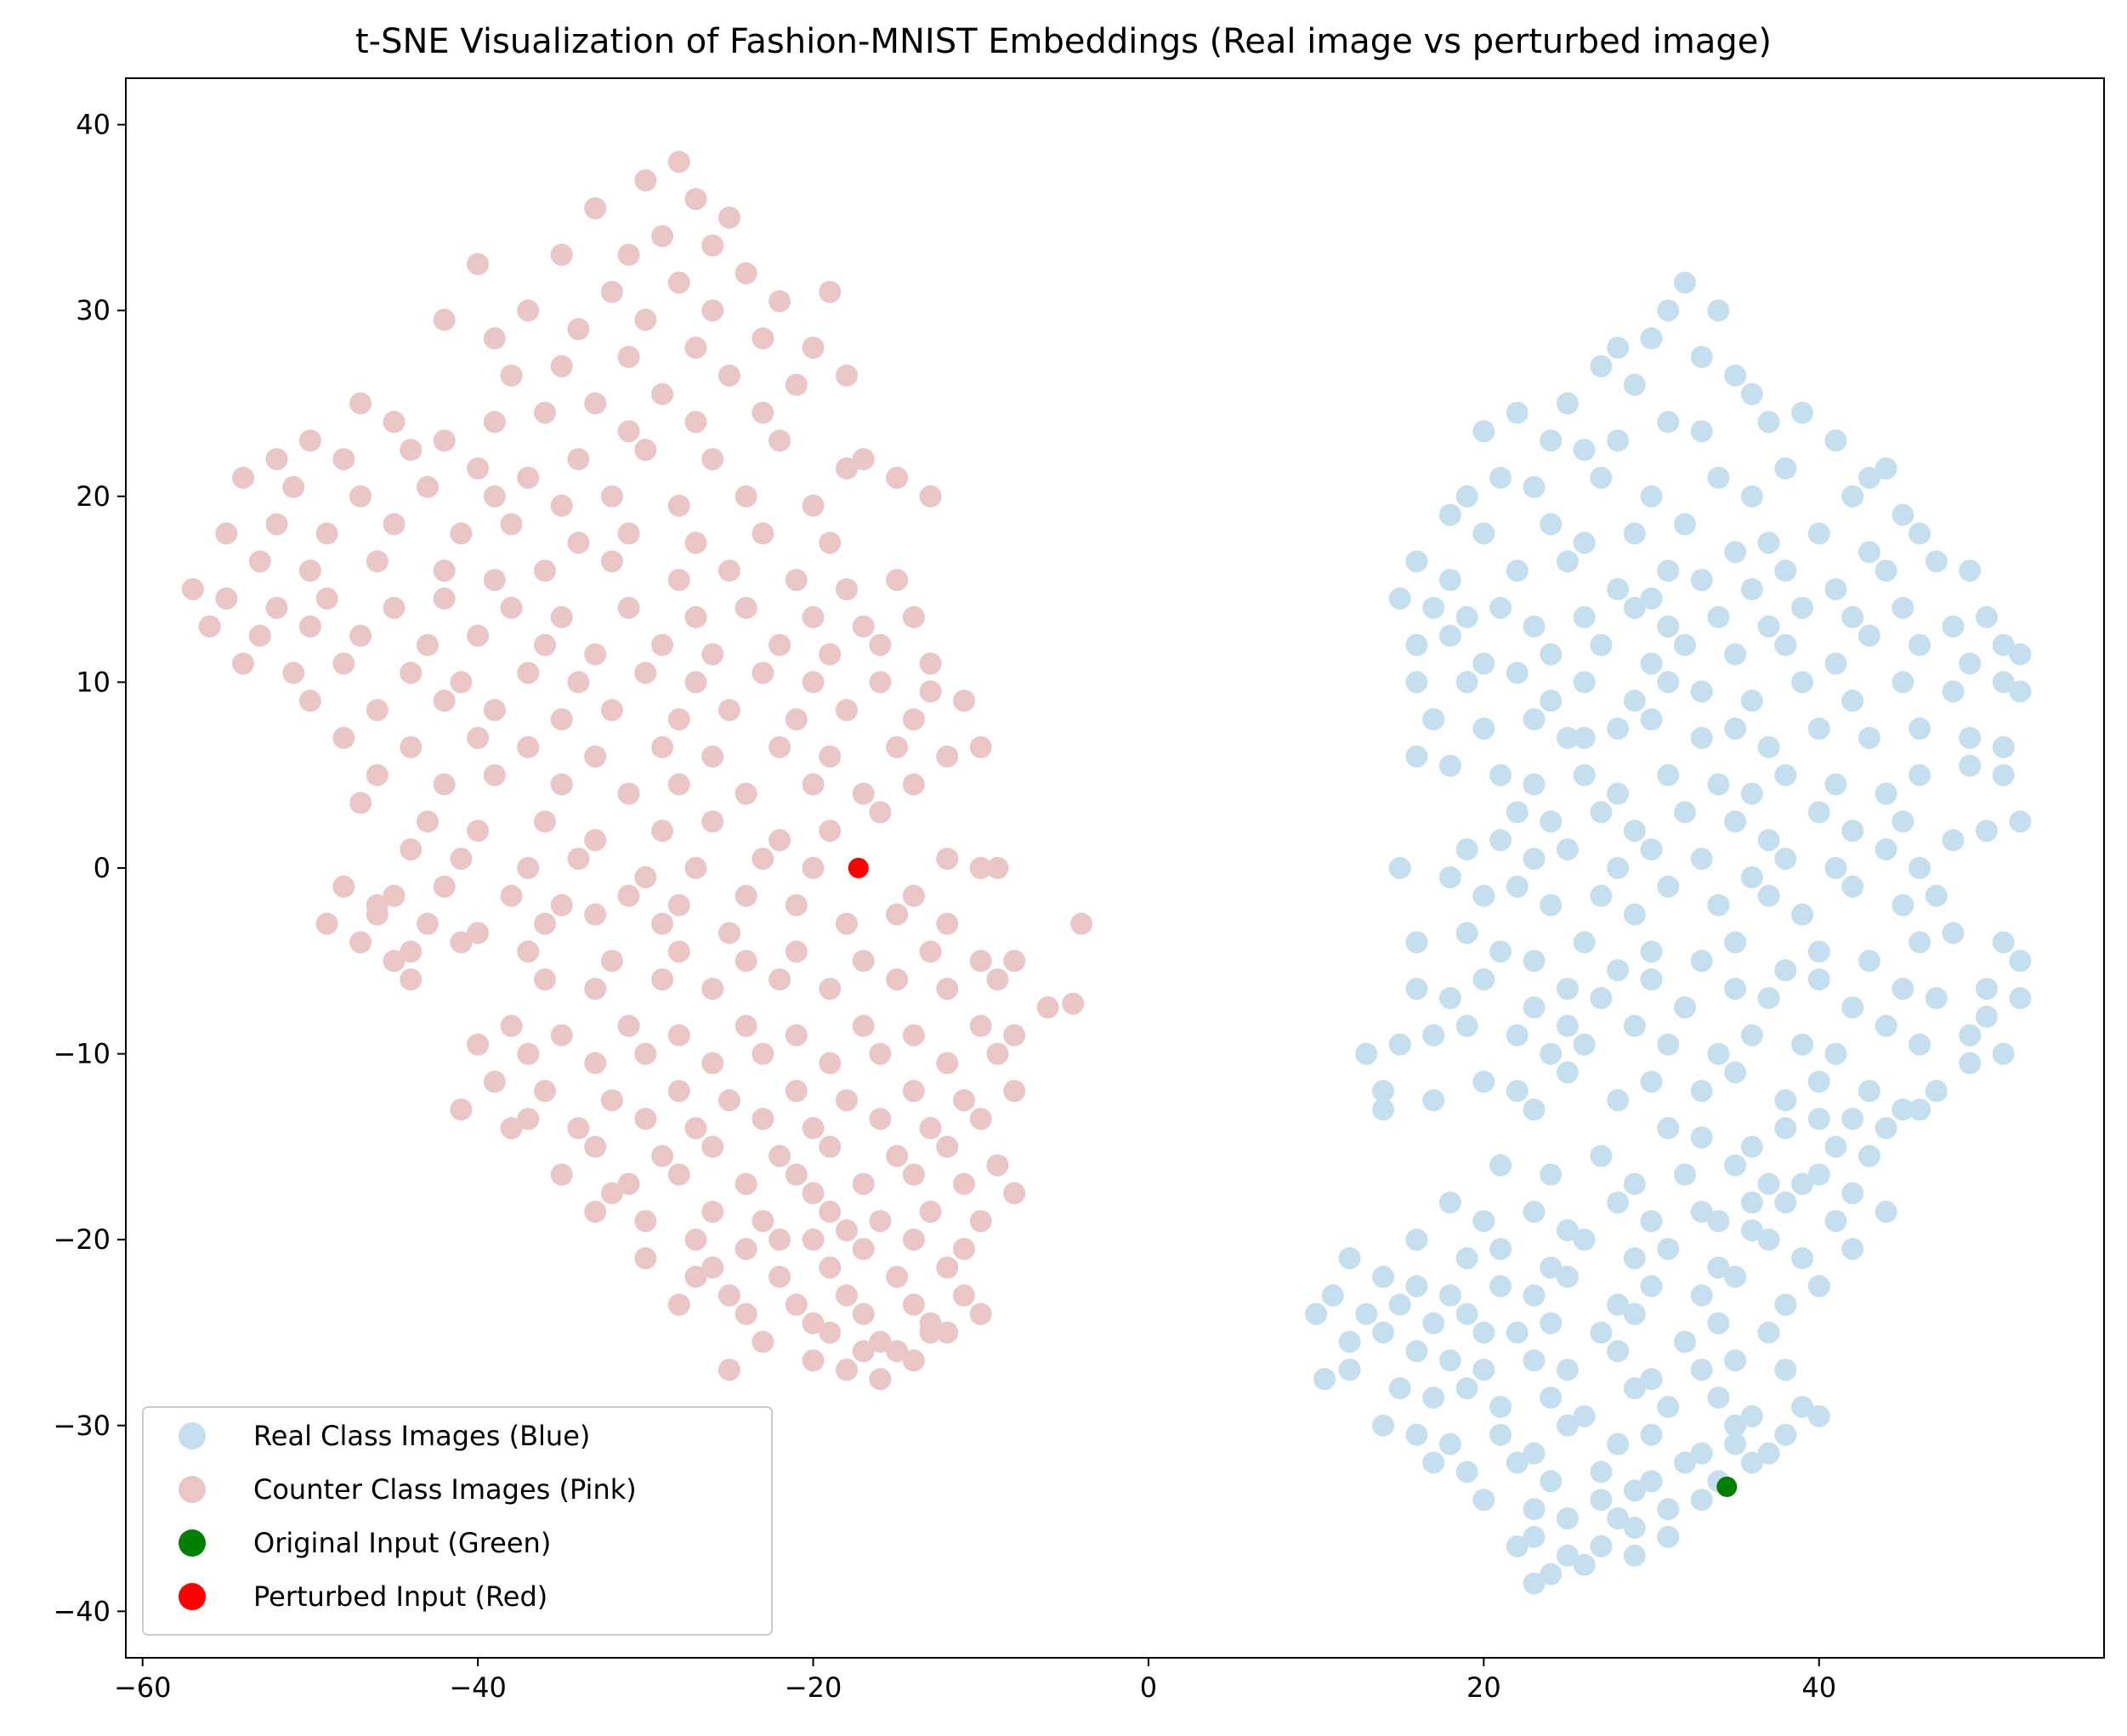 Image resolution: width=2127 pixels, height=1736 pixels. What do you see at coordinates (1483, 1688) in the screenshot?
I see `x-tick-label: 20` at bounding box center [1483, 1688].